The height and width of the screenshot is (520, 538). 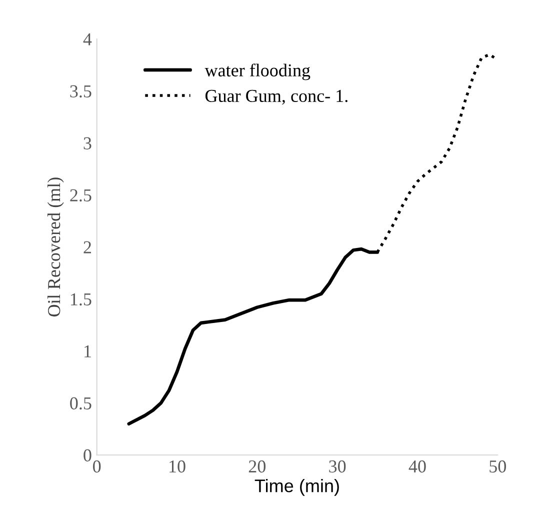 What do you see at coordinates (87, 39) in the screenshot?
I see `y-tick-label: 4` at bounding box center [87, 39].